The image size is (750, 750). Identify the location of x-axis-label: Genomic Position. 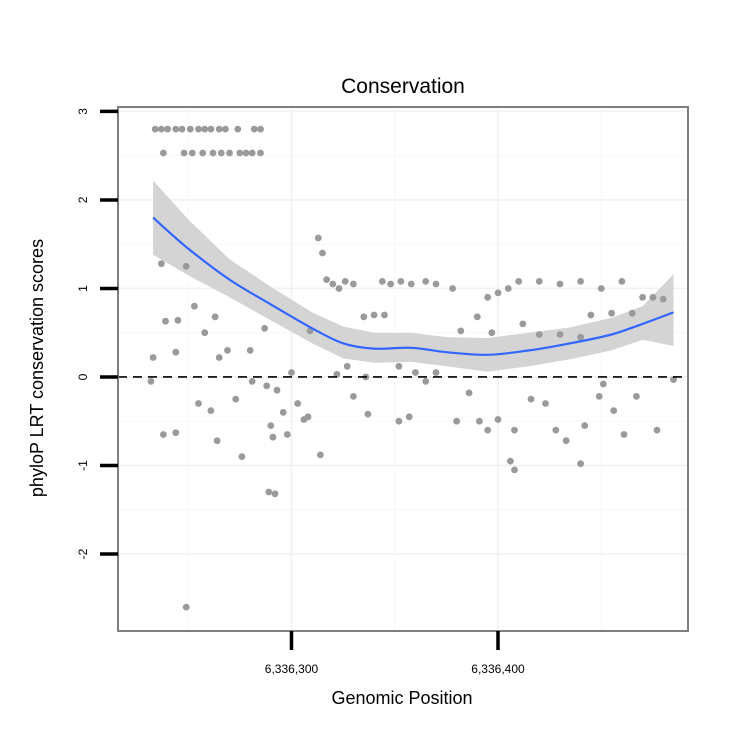
(401, 698).